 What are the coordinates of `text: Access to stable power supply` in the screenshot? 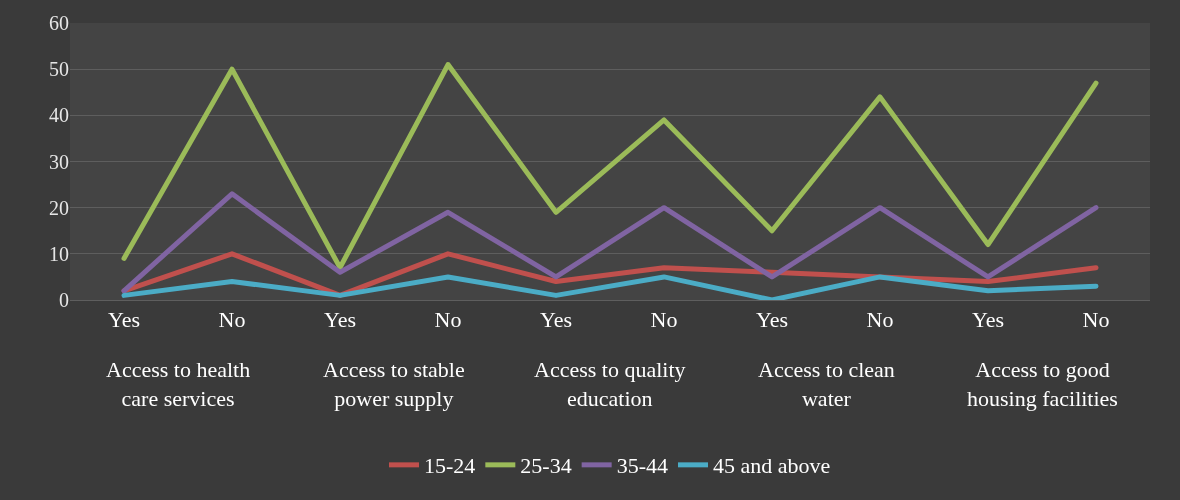 It's located at (394, 384).